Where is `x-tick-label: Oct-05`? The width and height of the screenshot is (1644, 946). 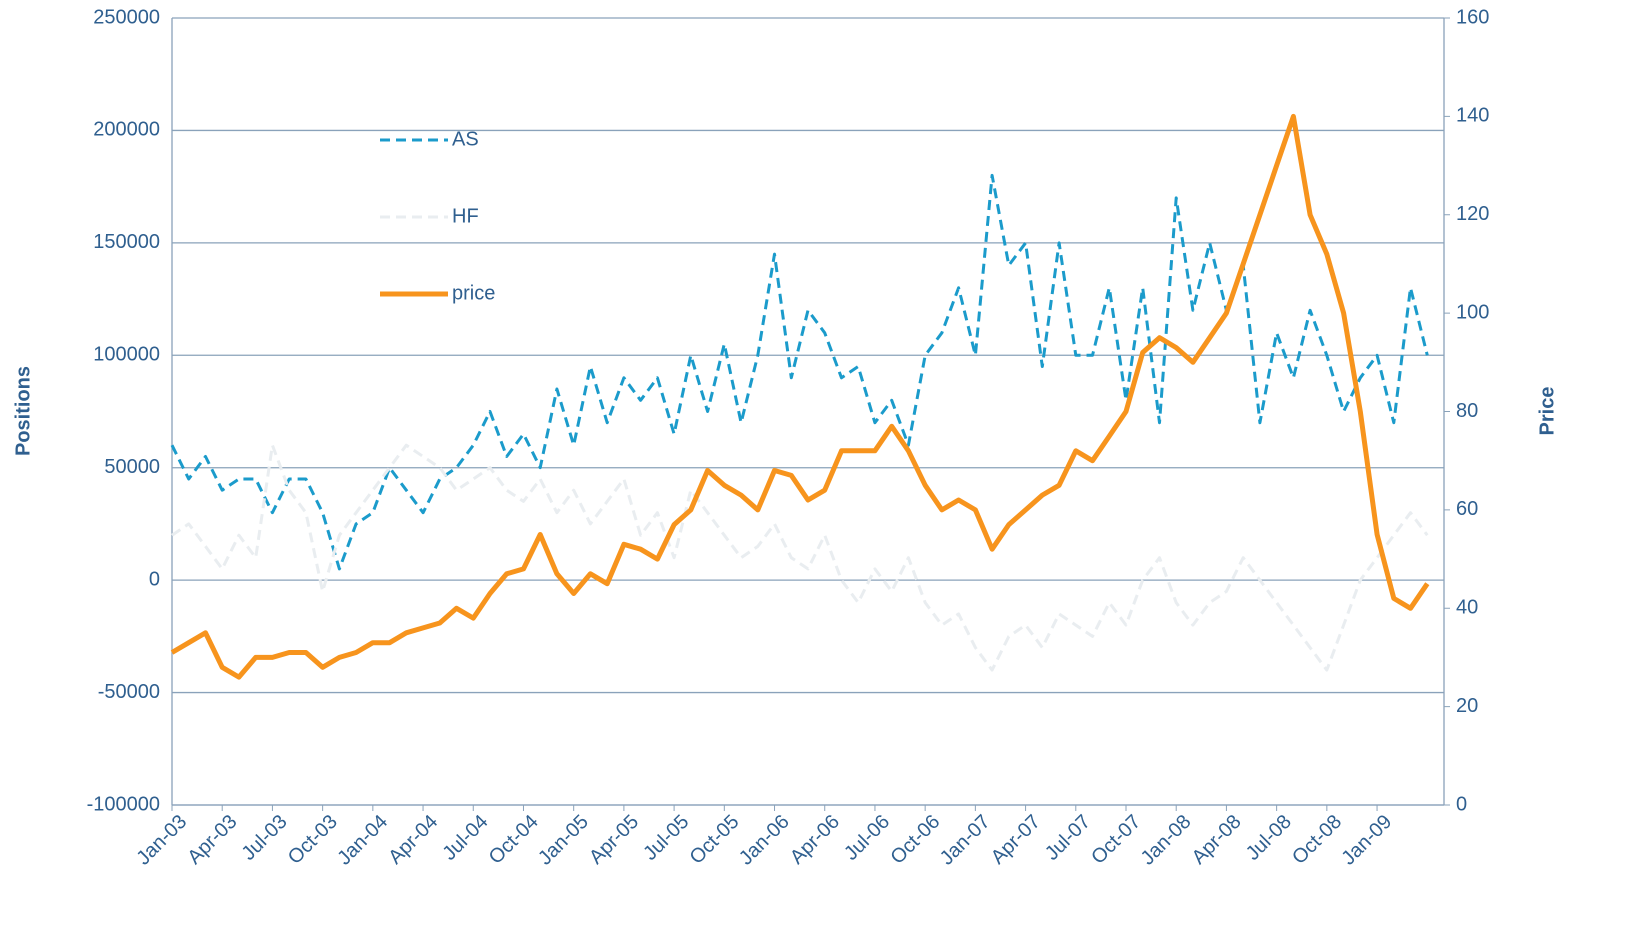
x-tick-label: Oct-05 is located at coordinates (715, 840).